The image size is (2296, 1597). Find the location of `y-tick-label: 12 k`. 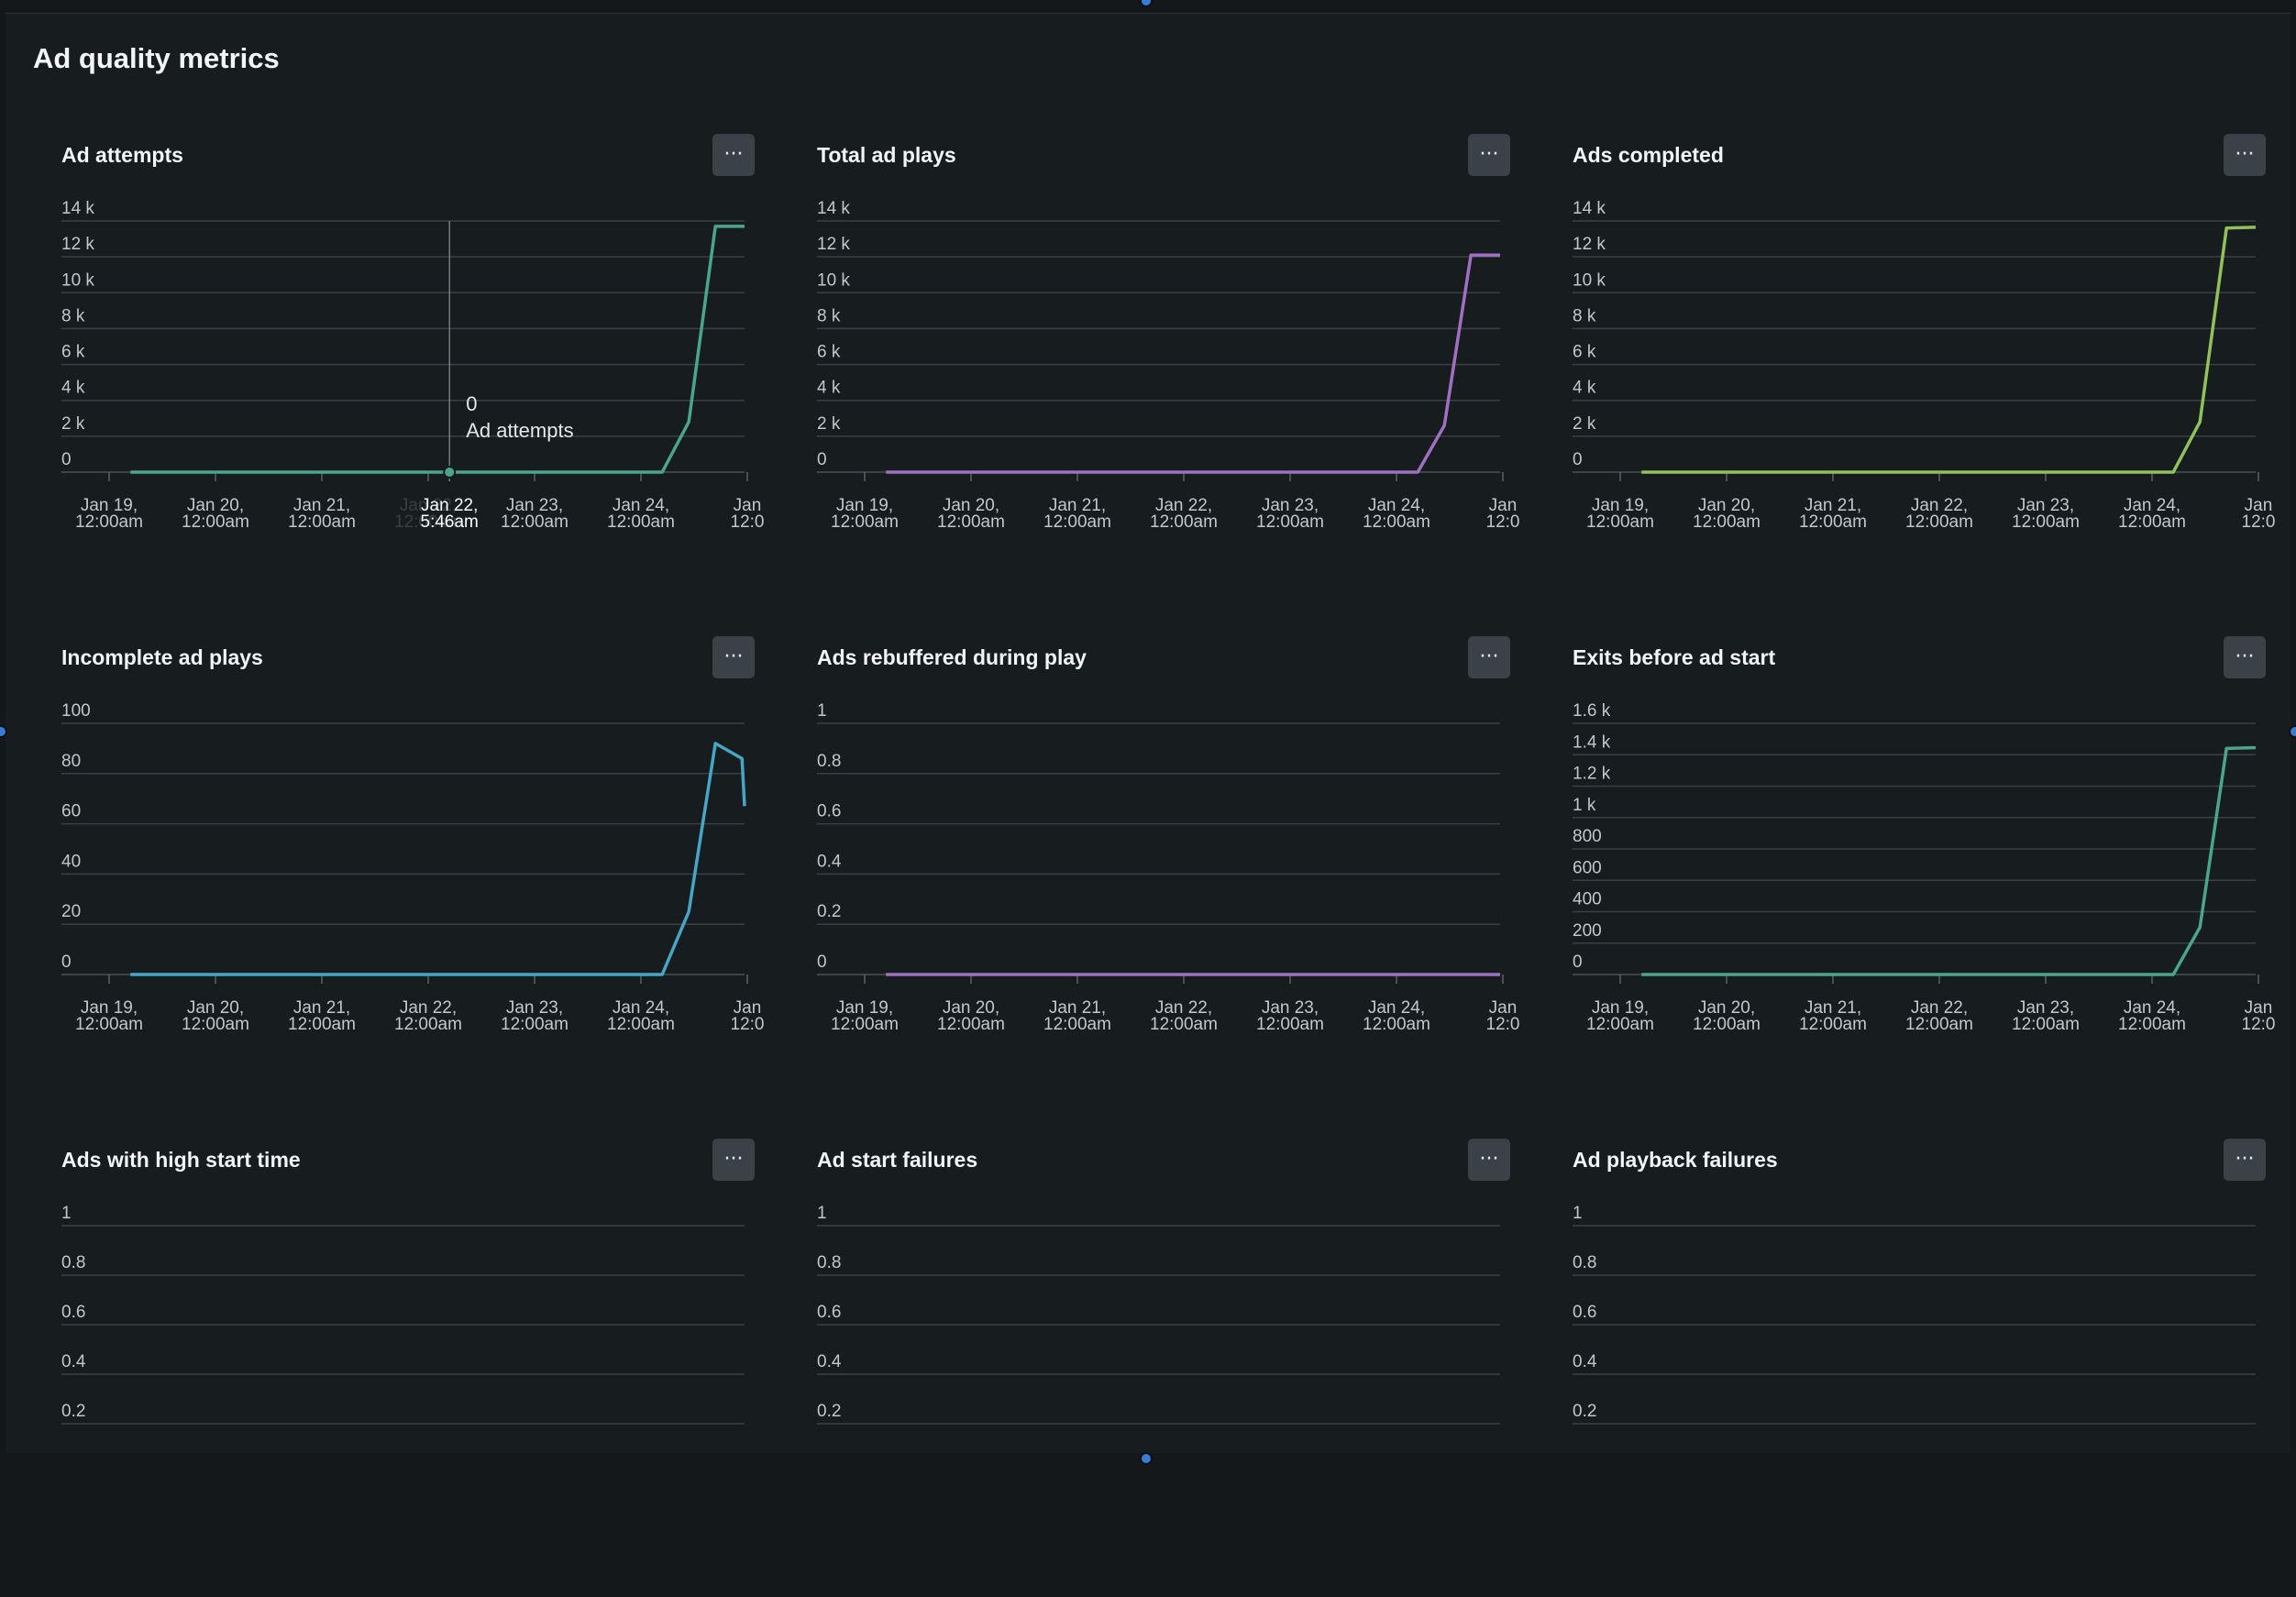

y-tick-label: 12 k is located at coordinates (833, 244).